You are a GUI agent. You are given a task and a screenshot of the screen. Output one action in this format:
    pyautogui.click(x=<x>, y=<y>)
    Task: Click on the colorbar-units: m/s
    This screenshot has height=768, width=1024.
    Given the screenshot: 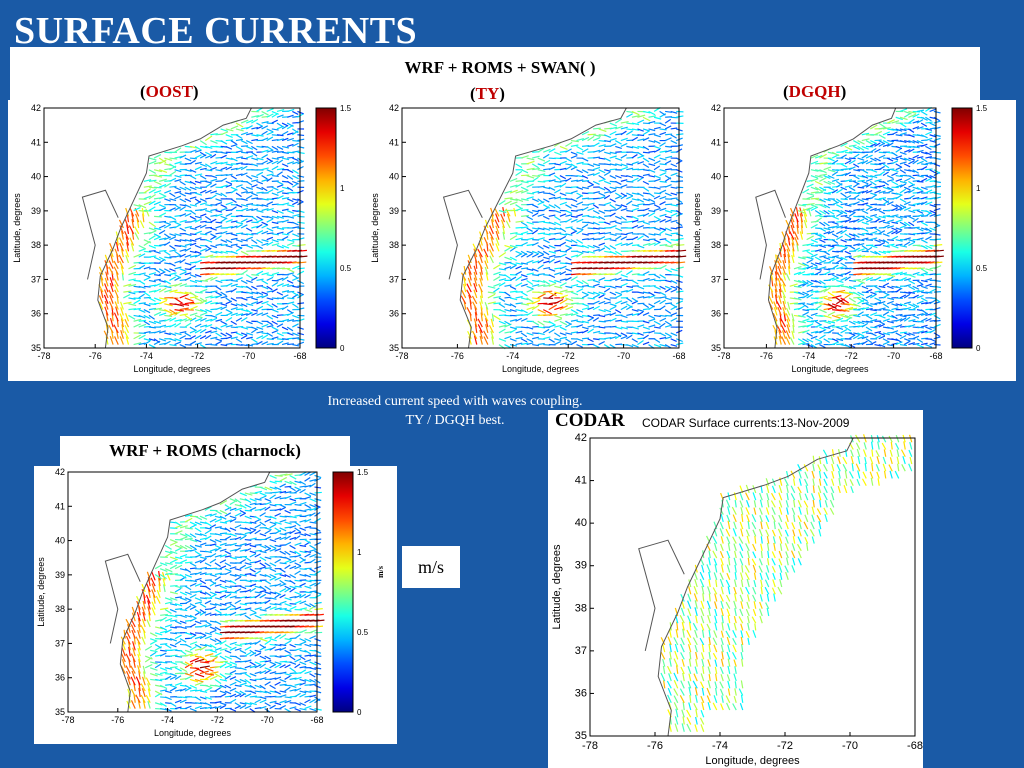 What is the action you would take?
    pyautogui.click(x=380, y=572)
    